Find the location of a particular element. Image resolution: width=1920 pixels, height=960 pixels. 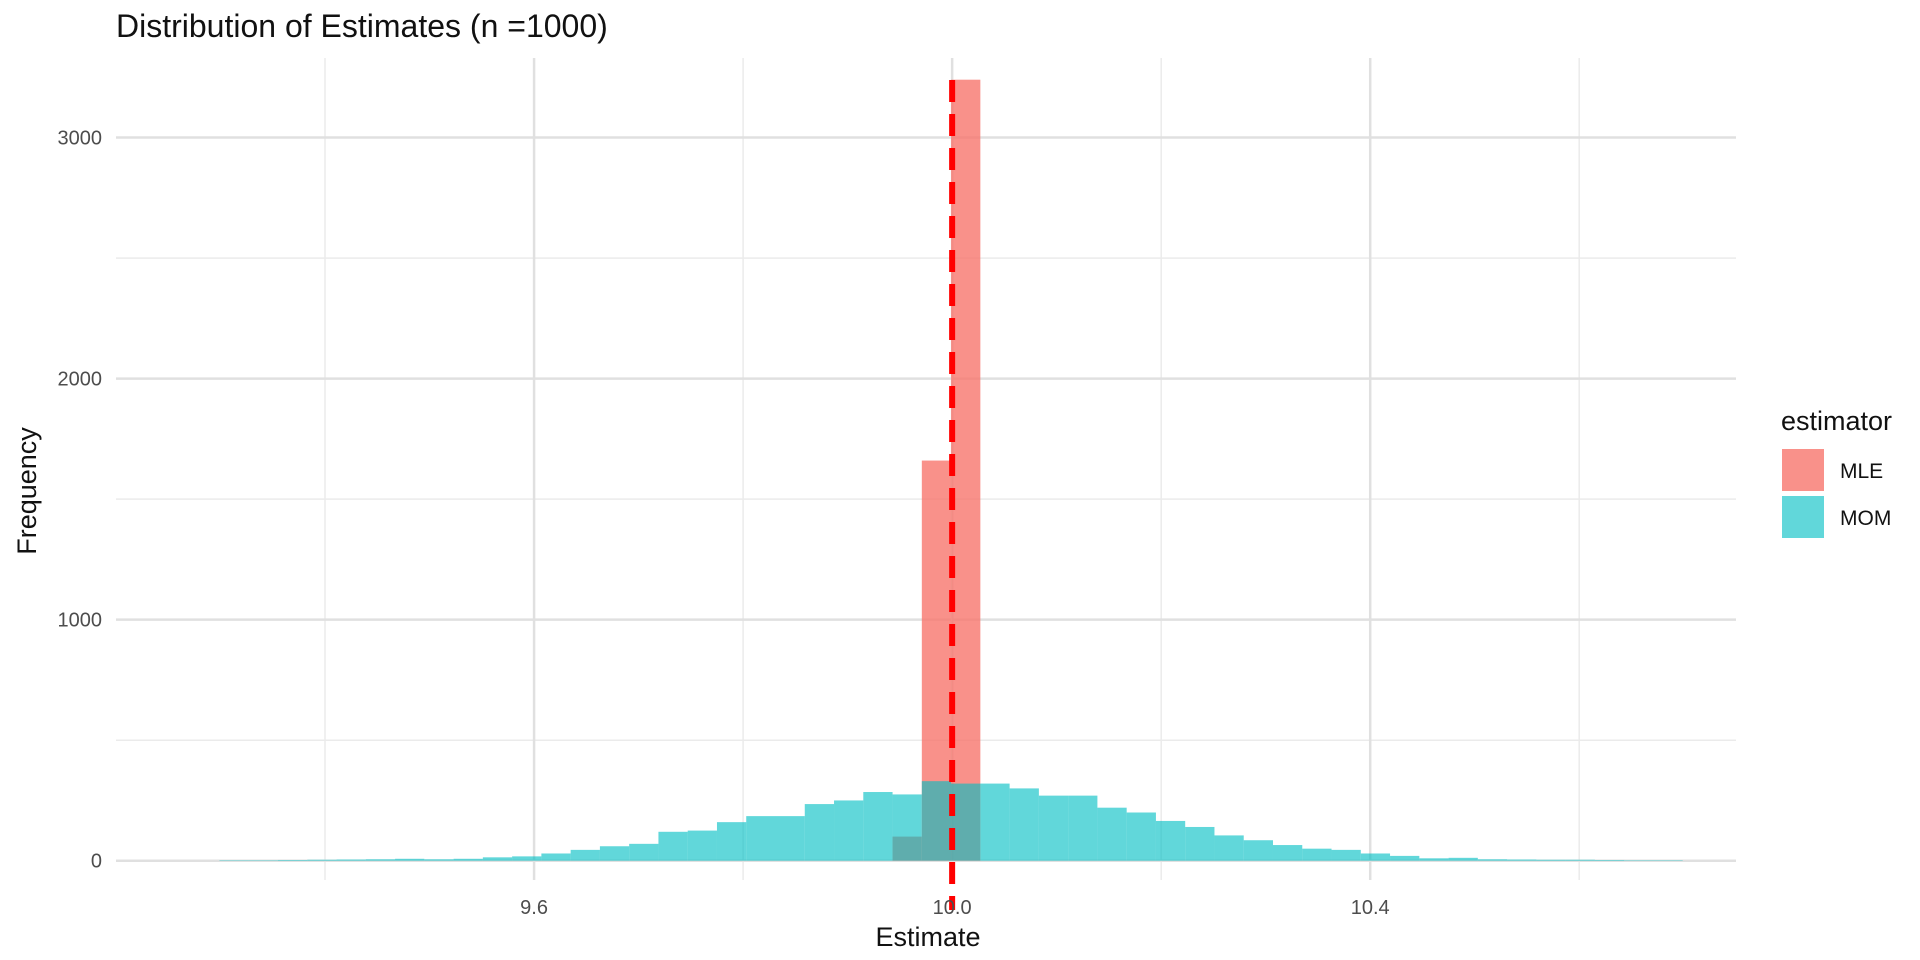

x-tick-label: 10.4 is located at coordinates (1370, 908).